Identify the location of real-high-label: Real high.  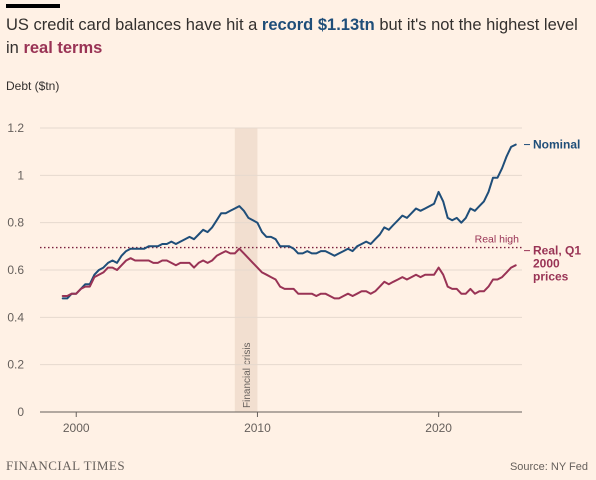
(497, 240).